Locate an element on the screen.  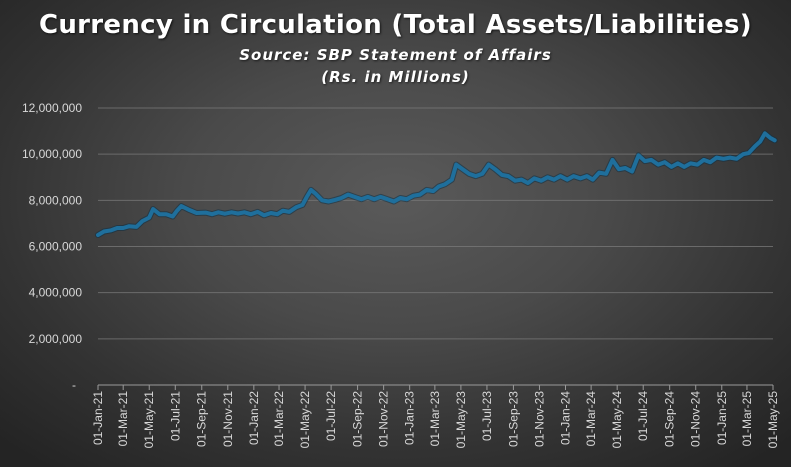
y-tick-label: 12,000,000 is located at coordinates (52, 108).